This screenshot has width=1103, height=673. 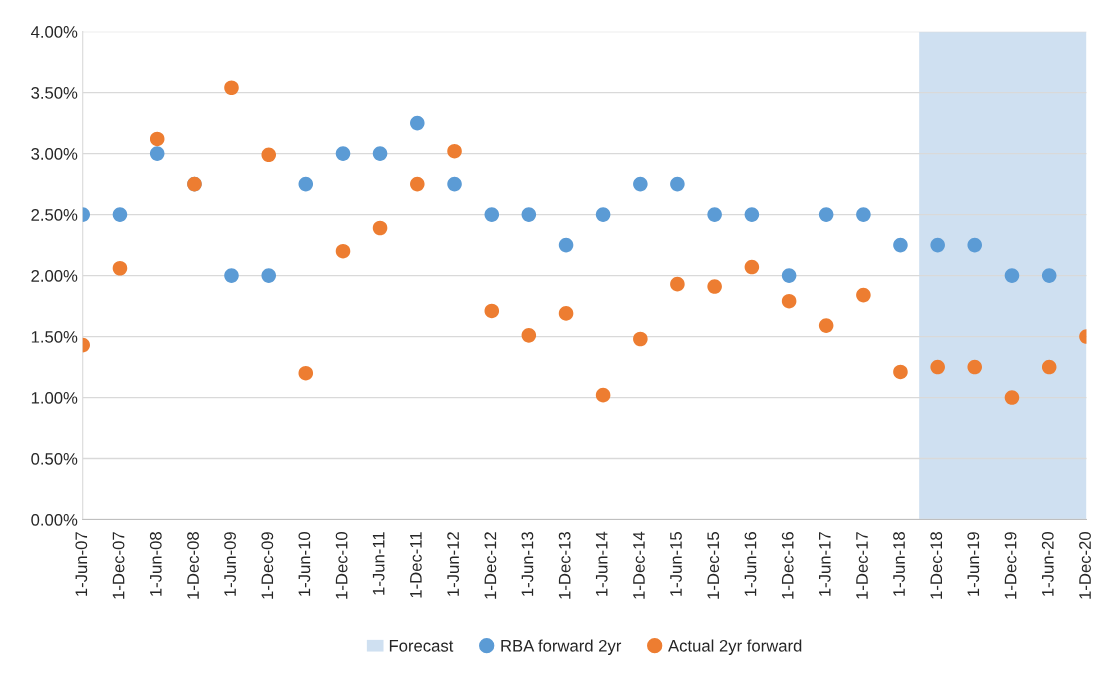 What do you see at coordinates (561, 647) in the screenshot?
I see `legend-label: RBA forward 2yr` at bounding box center [561, 647].